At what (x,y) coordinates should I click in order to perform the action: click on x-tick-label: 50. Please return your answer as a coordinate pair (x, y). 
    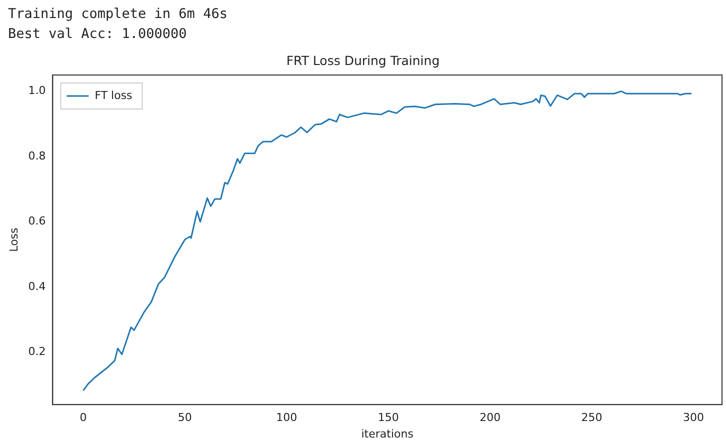
    Looking at the image, I should click on (185, 417).